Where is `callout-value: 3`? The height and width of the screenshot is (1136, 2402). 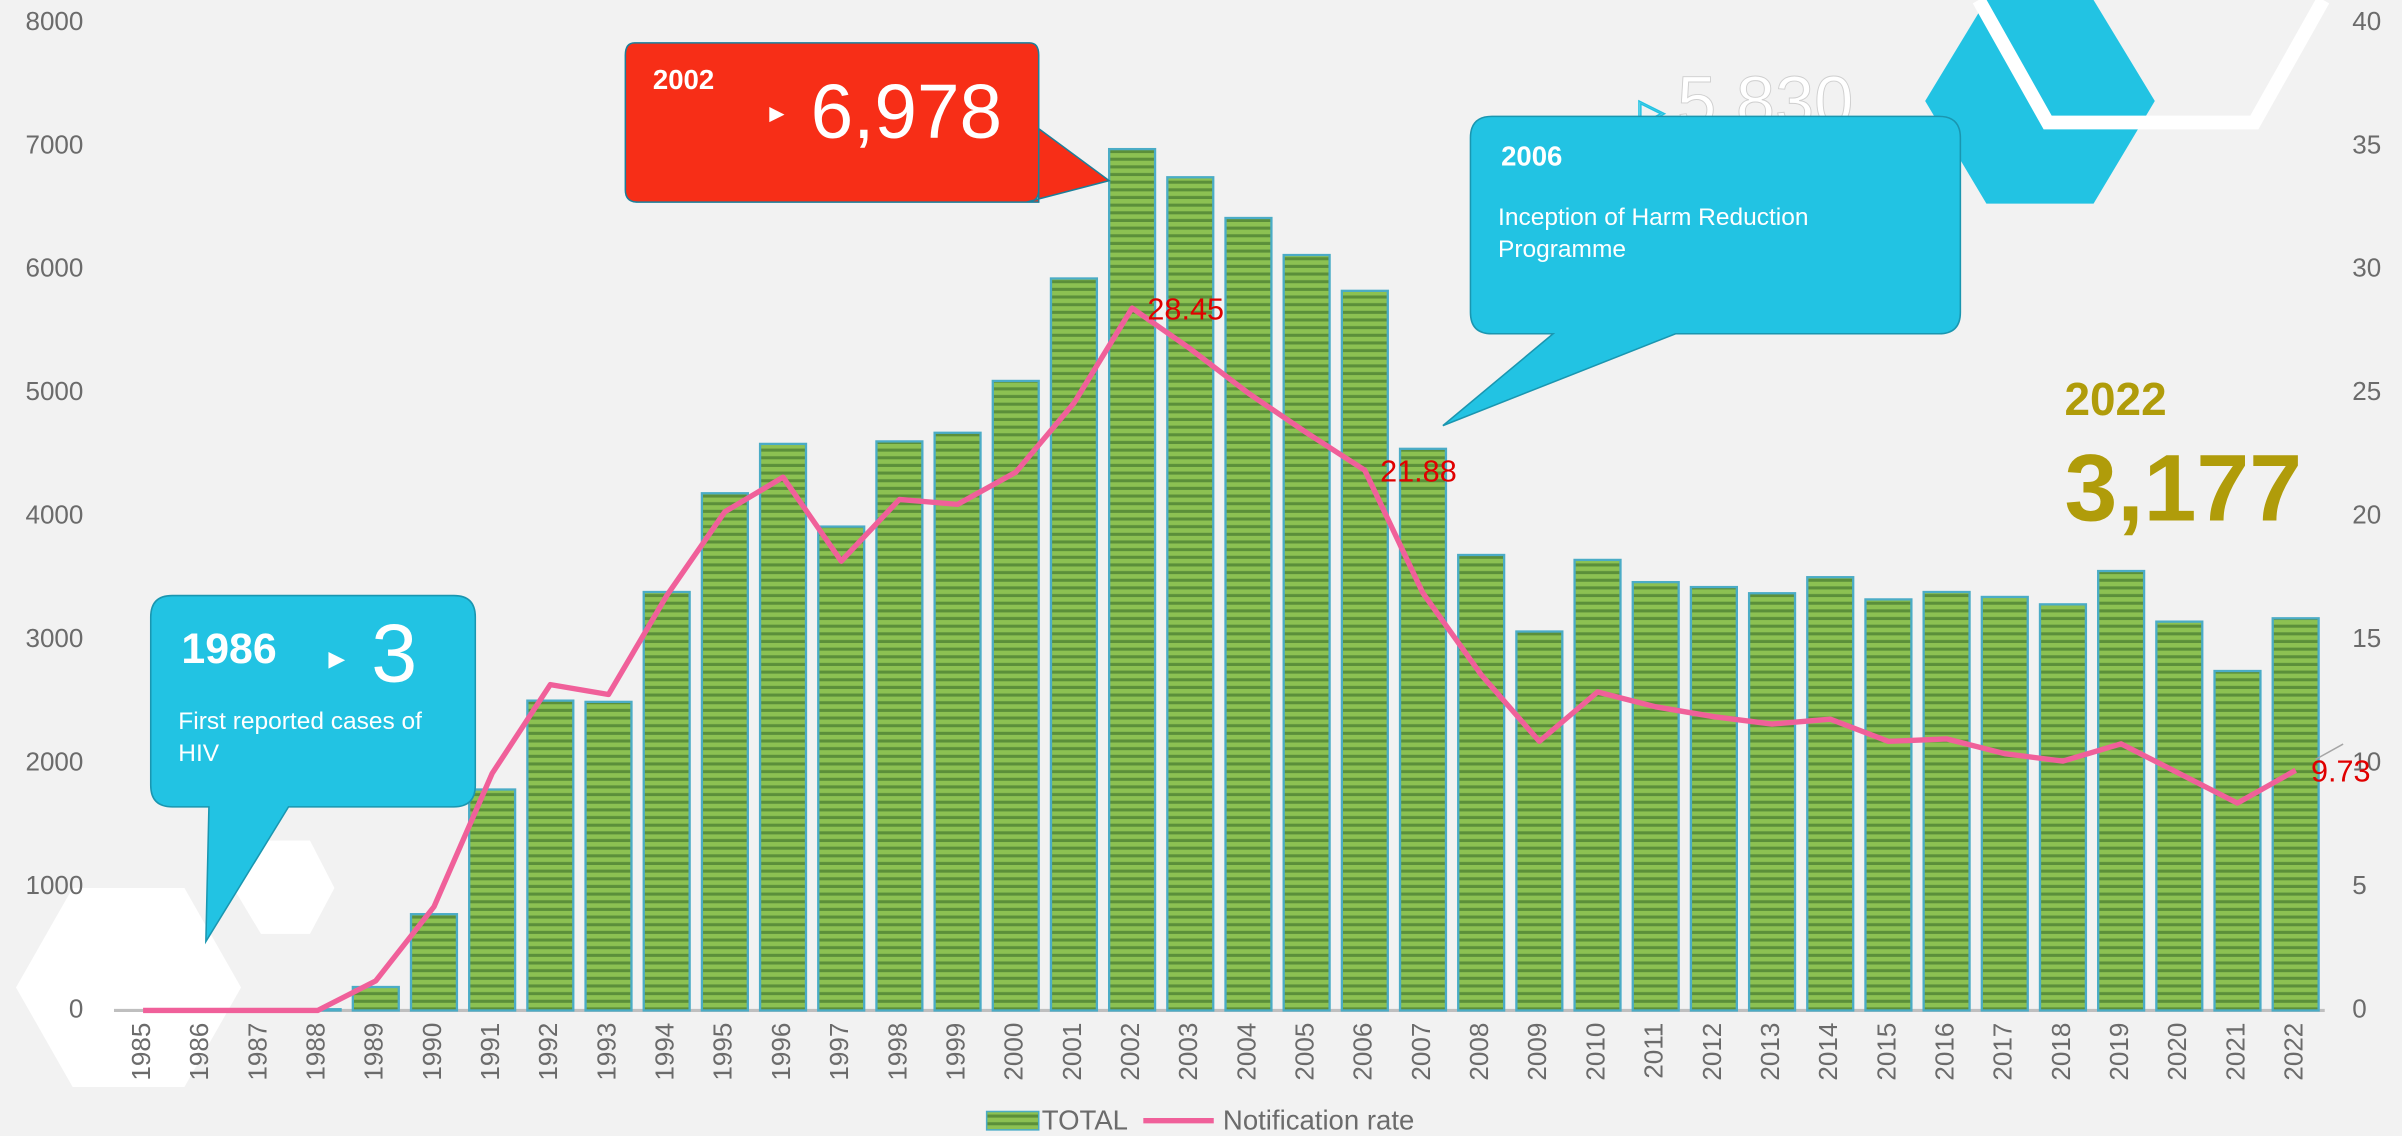
callout-value: 3 is located at coordinates (394, 652).